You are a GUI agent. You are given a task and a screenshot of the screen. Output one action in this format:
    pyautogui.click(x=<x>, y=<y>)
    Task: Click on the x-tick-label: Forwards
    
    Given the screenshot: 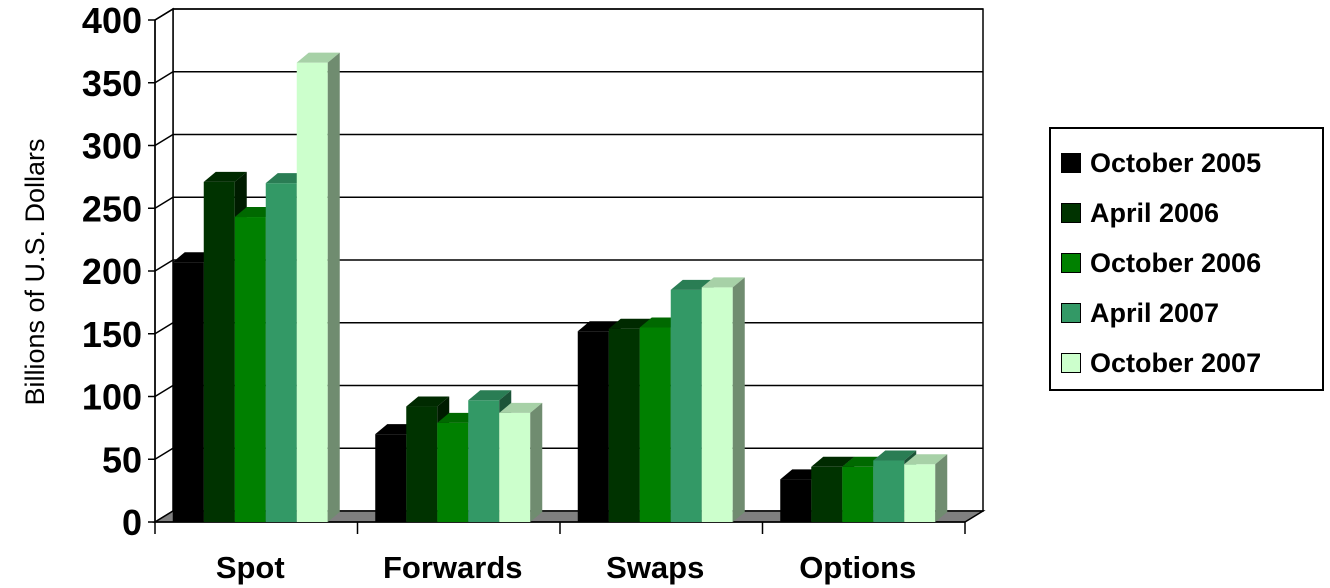 What is the action you would take?
    pyautogui.click(x=453, y=567)
    